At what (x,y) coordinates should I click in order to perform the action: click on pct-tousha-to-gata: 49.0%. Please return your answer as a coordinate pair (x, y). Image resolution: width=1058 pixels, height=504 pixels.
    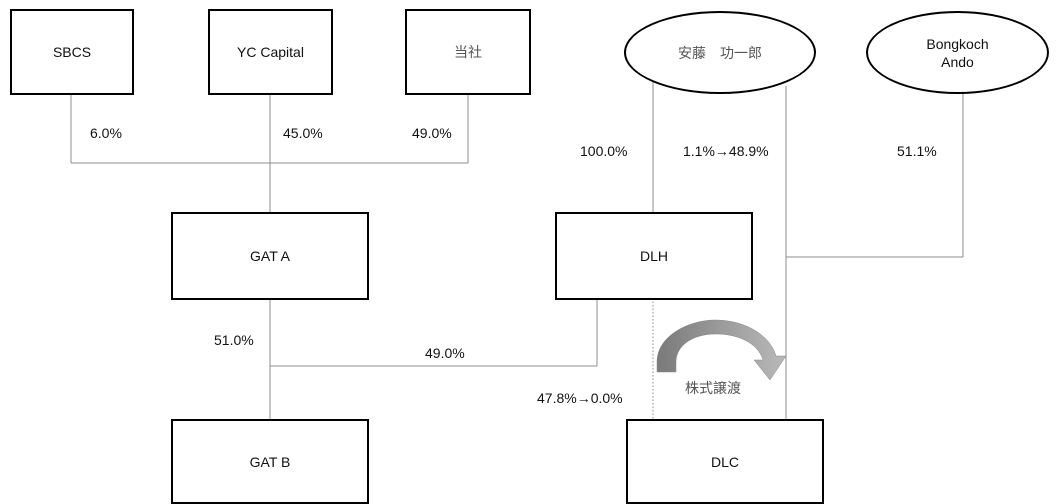
    Looking at the image, I should click on (432, 133).